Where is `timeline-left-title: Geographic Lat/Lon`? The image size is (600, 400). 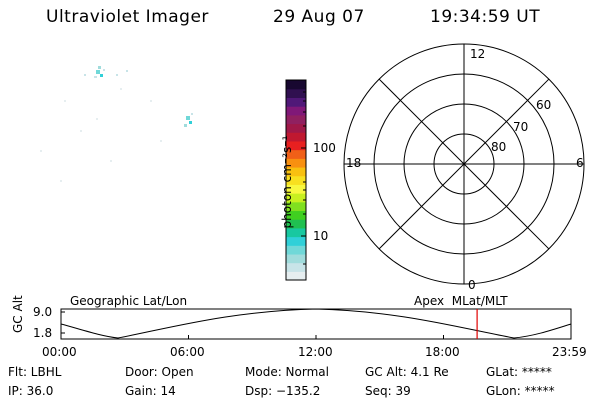
timeline-left-title: Geographic Lat/Lon is located at coordinates (129, 301).